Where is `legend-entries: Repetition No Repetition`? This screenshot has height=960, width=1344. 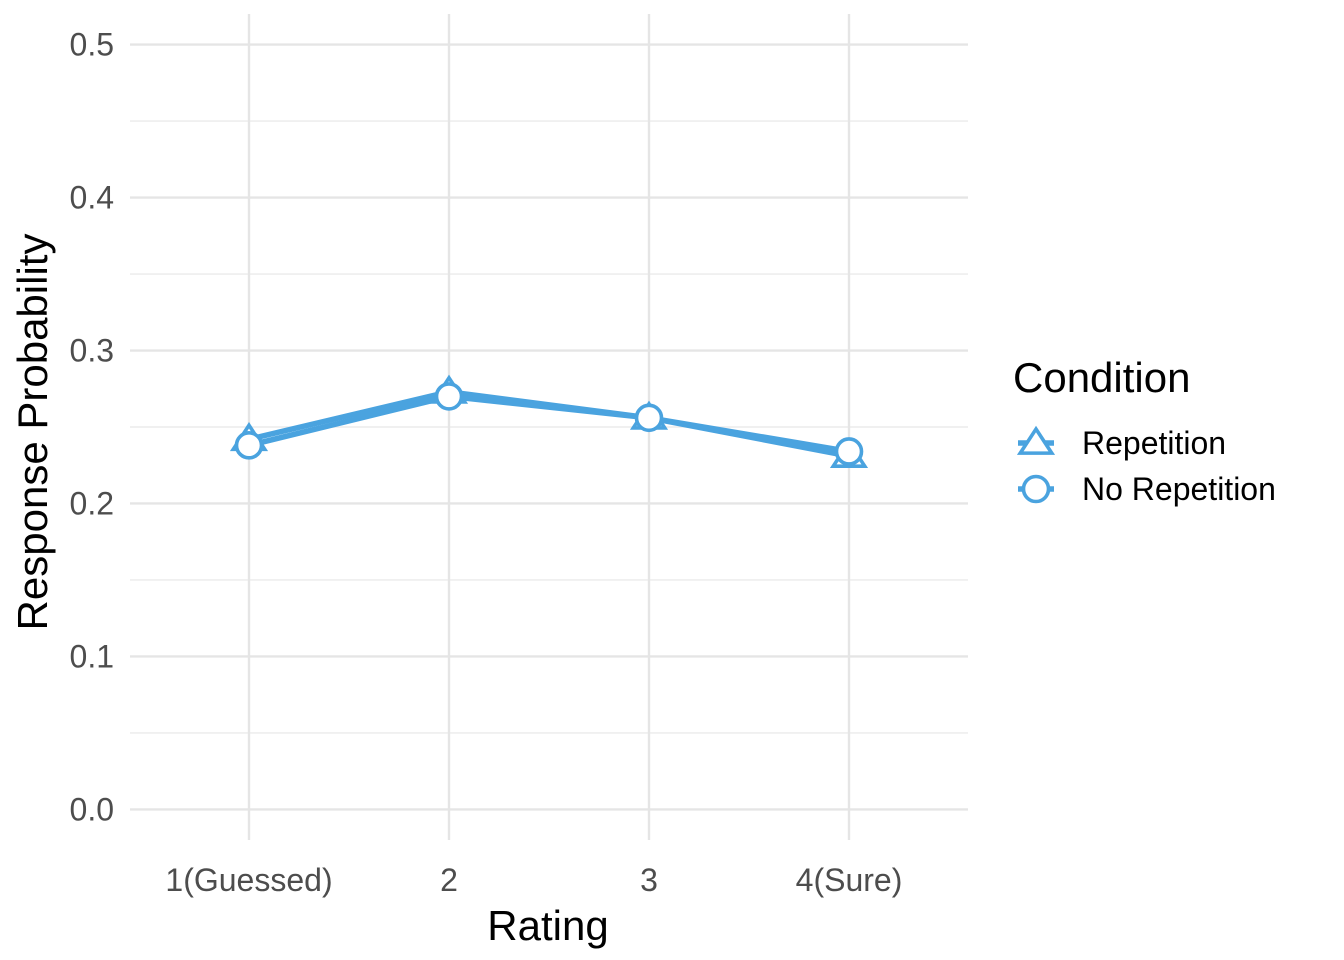 legend-entries: Repetition No Repetition is located at coordinates (1146, 466).